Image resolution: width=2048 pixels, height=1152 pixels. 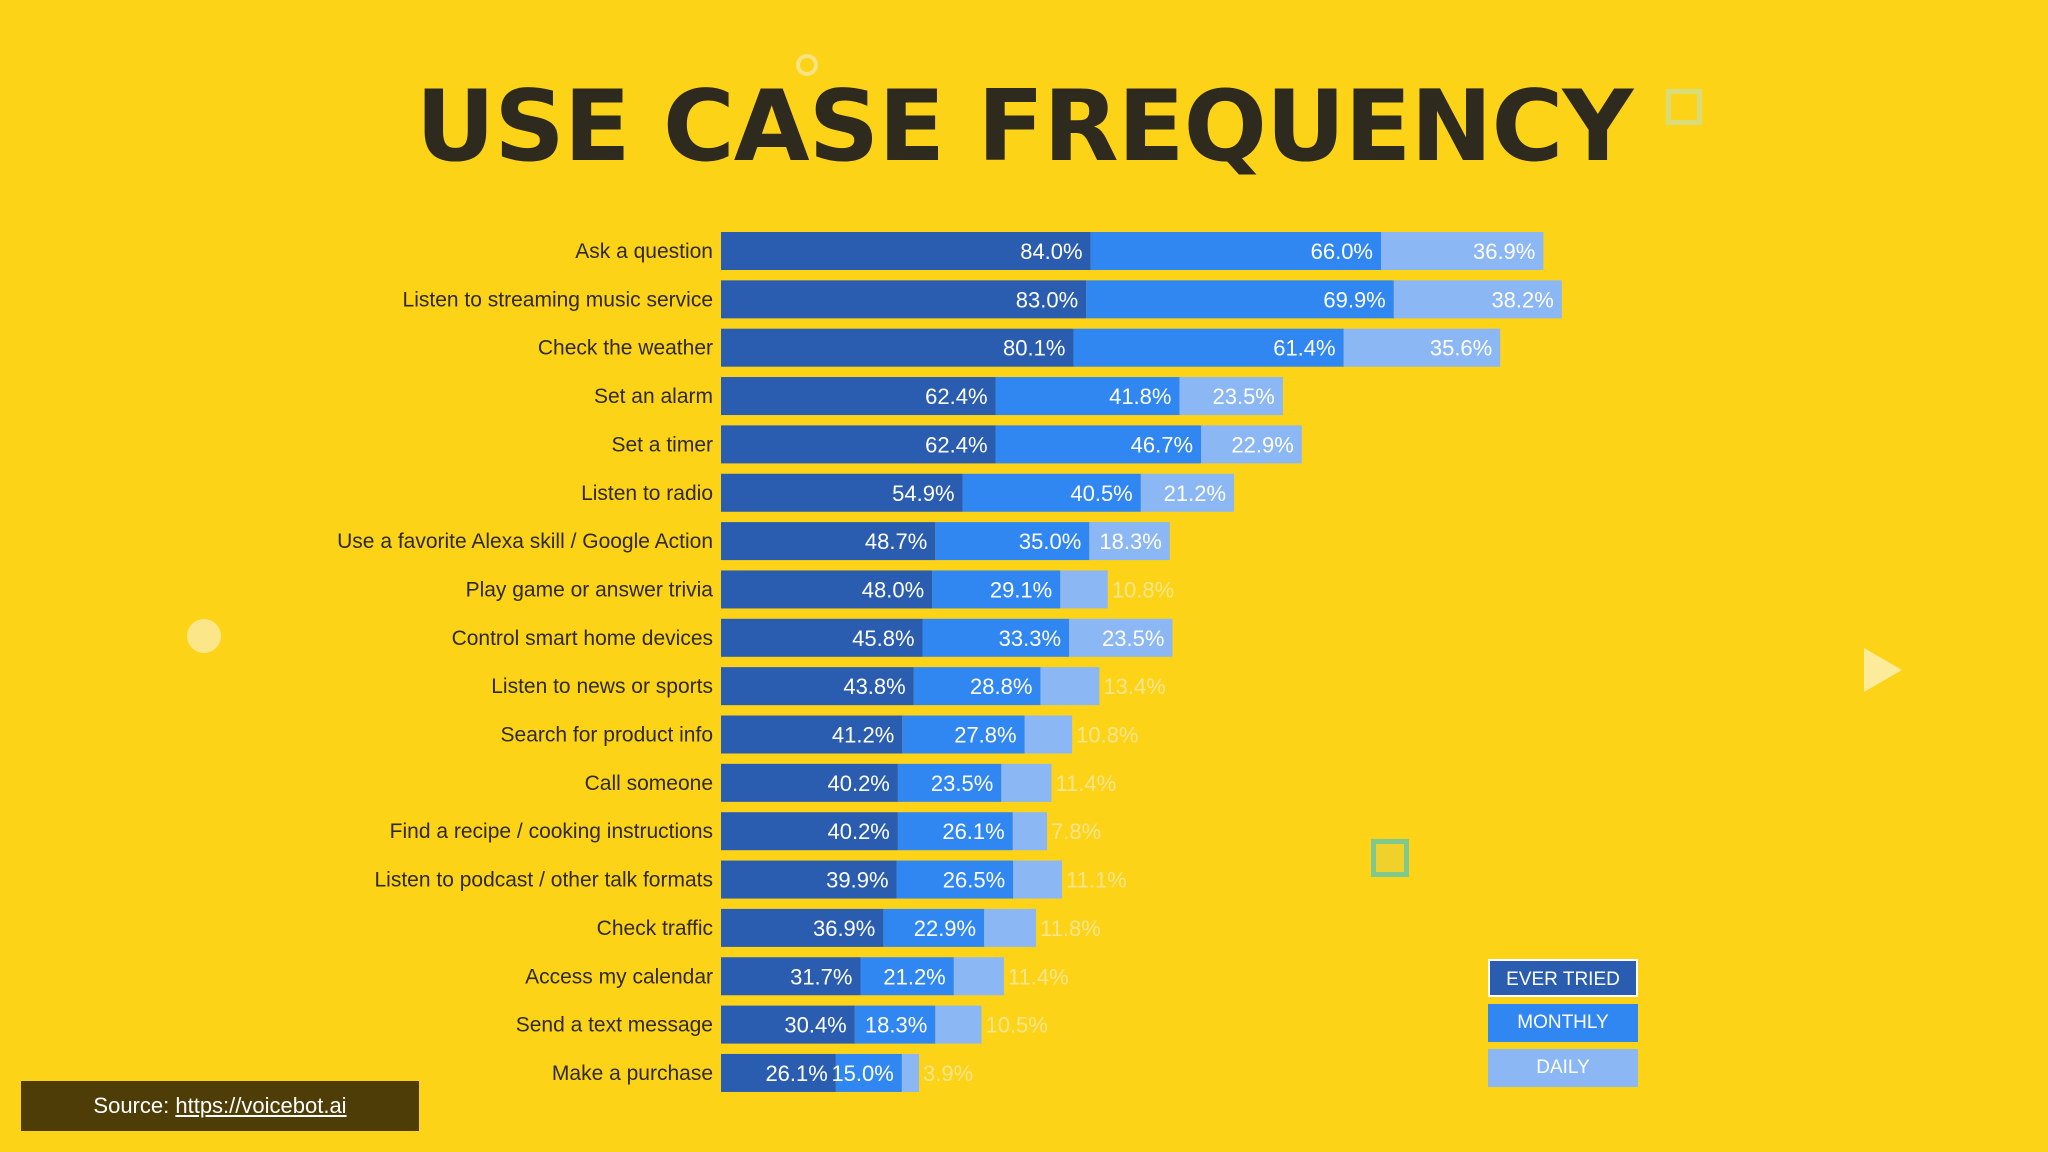 I want to click on value-label-daily: 35.6%, so click(x=1461, y=348).